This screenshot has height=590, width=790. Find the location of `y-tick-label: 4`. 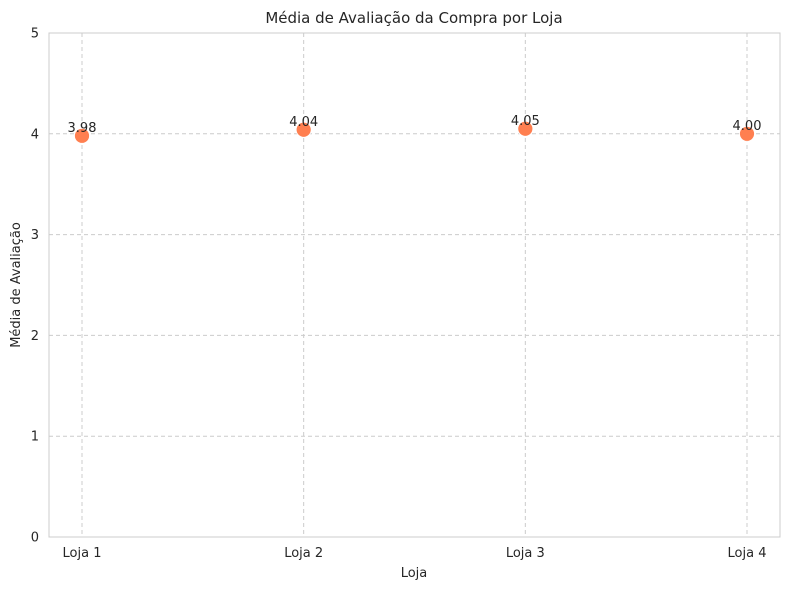

y-tick-label: 4 is located at coordinates (35, 134).